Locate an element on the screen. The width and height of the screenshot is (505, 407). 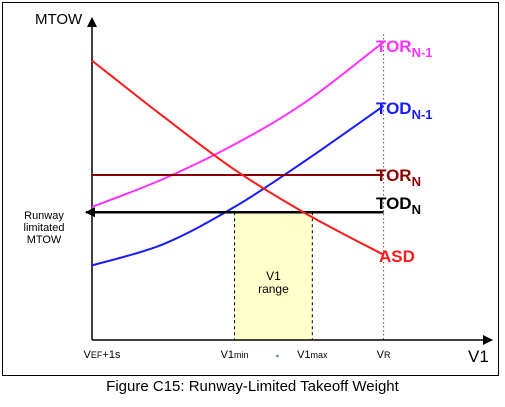
green-dot-mark is located at coordinates (277, 356).